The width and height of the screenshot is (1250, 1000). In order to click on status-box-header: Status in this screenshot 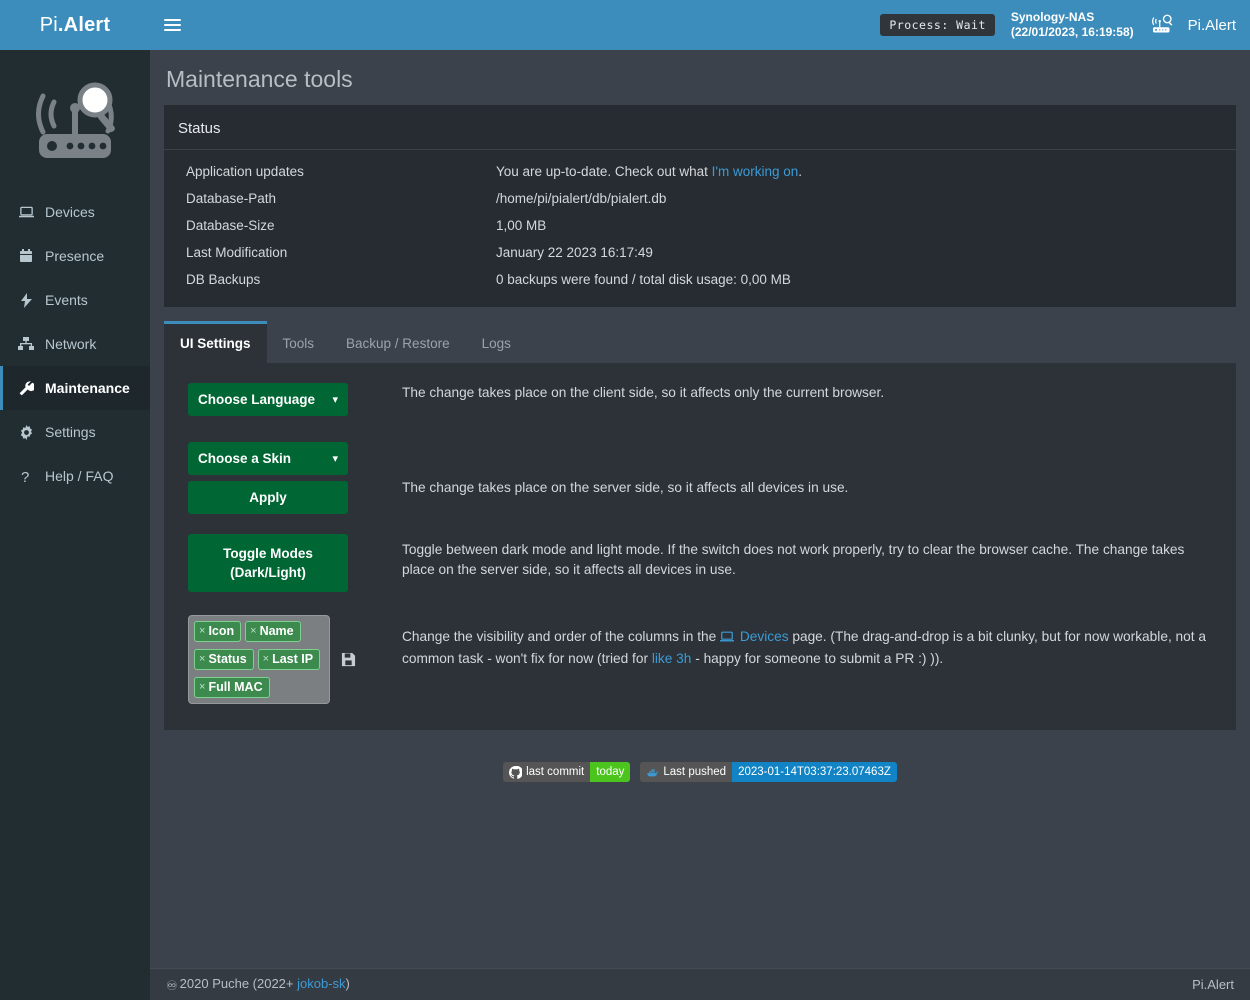, I will do `click(700, 129)`.